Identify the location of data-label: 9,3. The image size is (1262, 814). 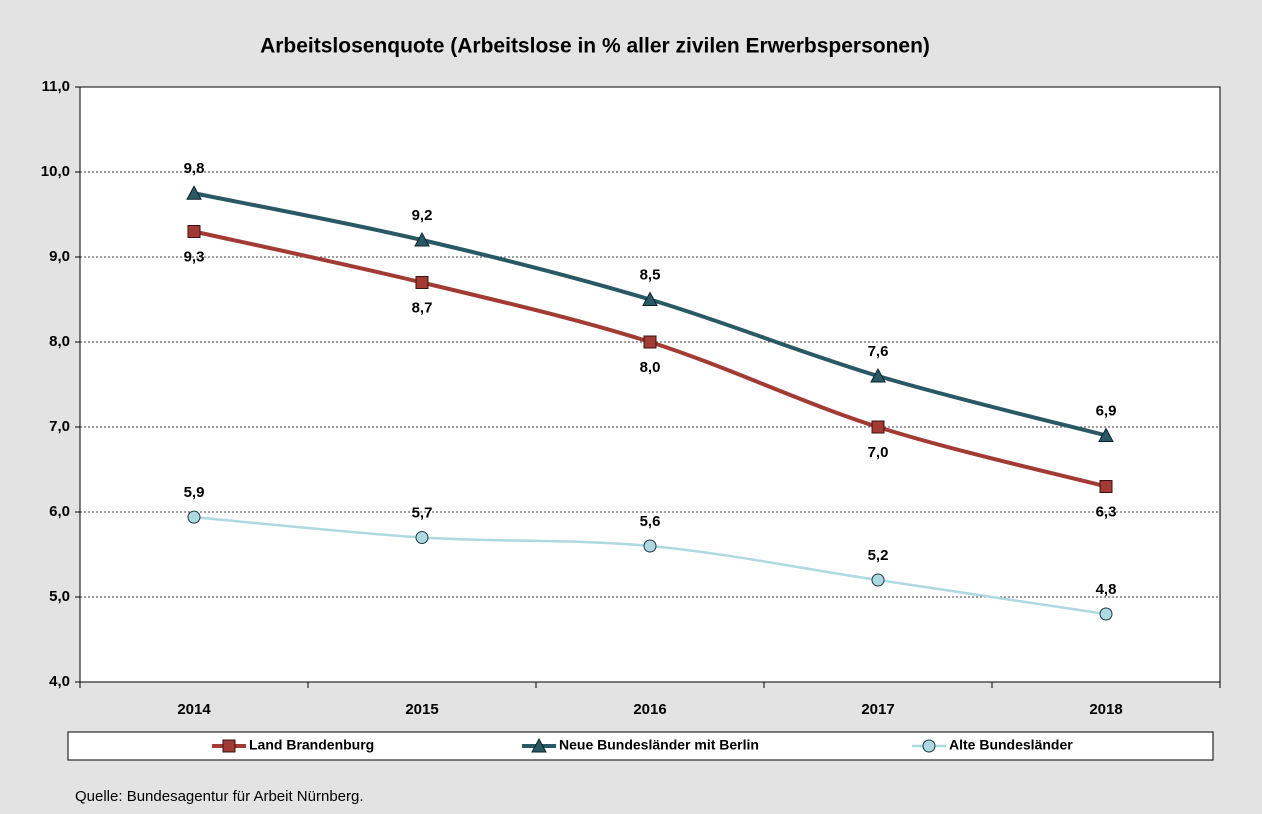
(194, 256).